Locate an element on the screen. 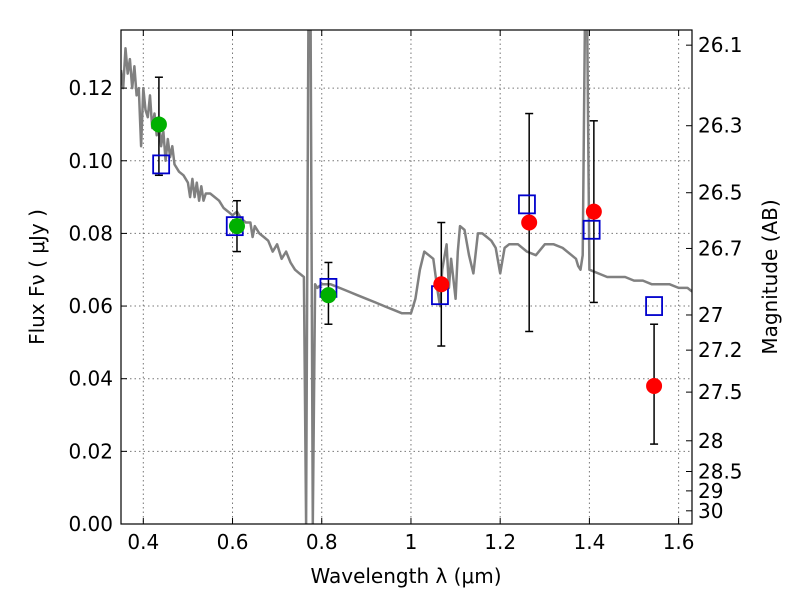 This screenshot has width=800, height=600. y2-axis-title: Magnitude (AB) is located at coordinates (770, 276).